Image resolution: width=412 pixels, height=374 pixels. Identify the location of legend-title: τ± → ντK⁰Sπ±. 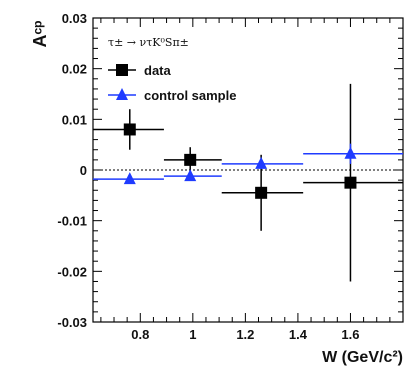
(148, 42).